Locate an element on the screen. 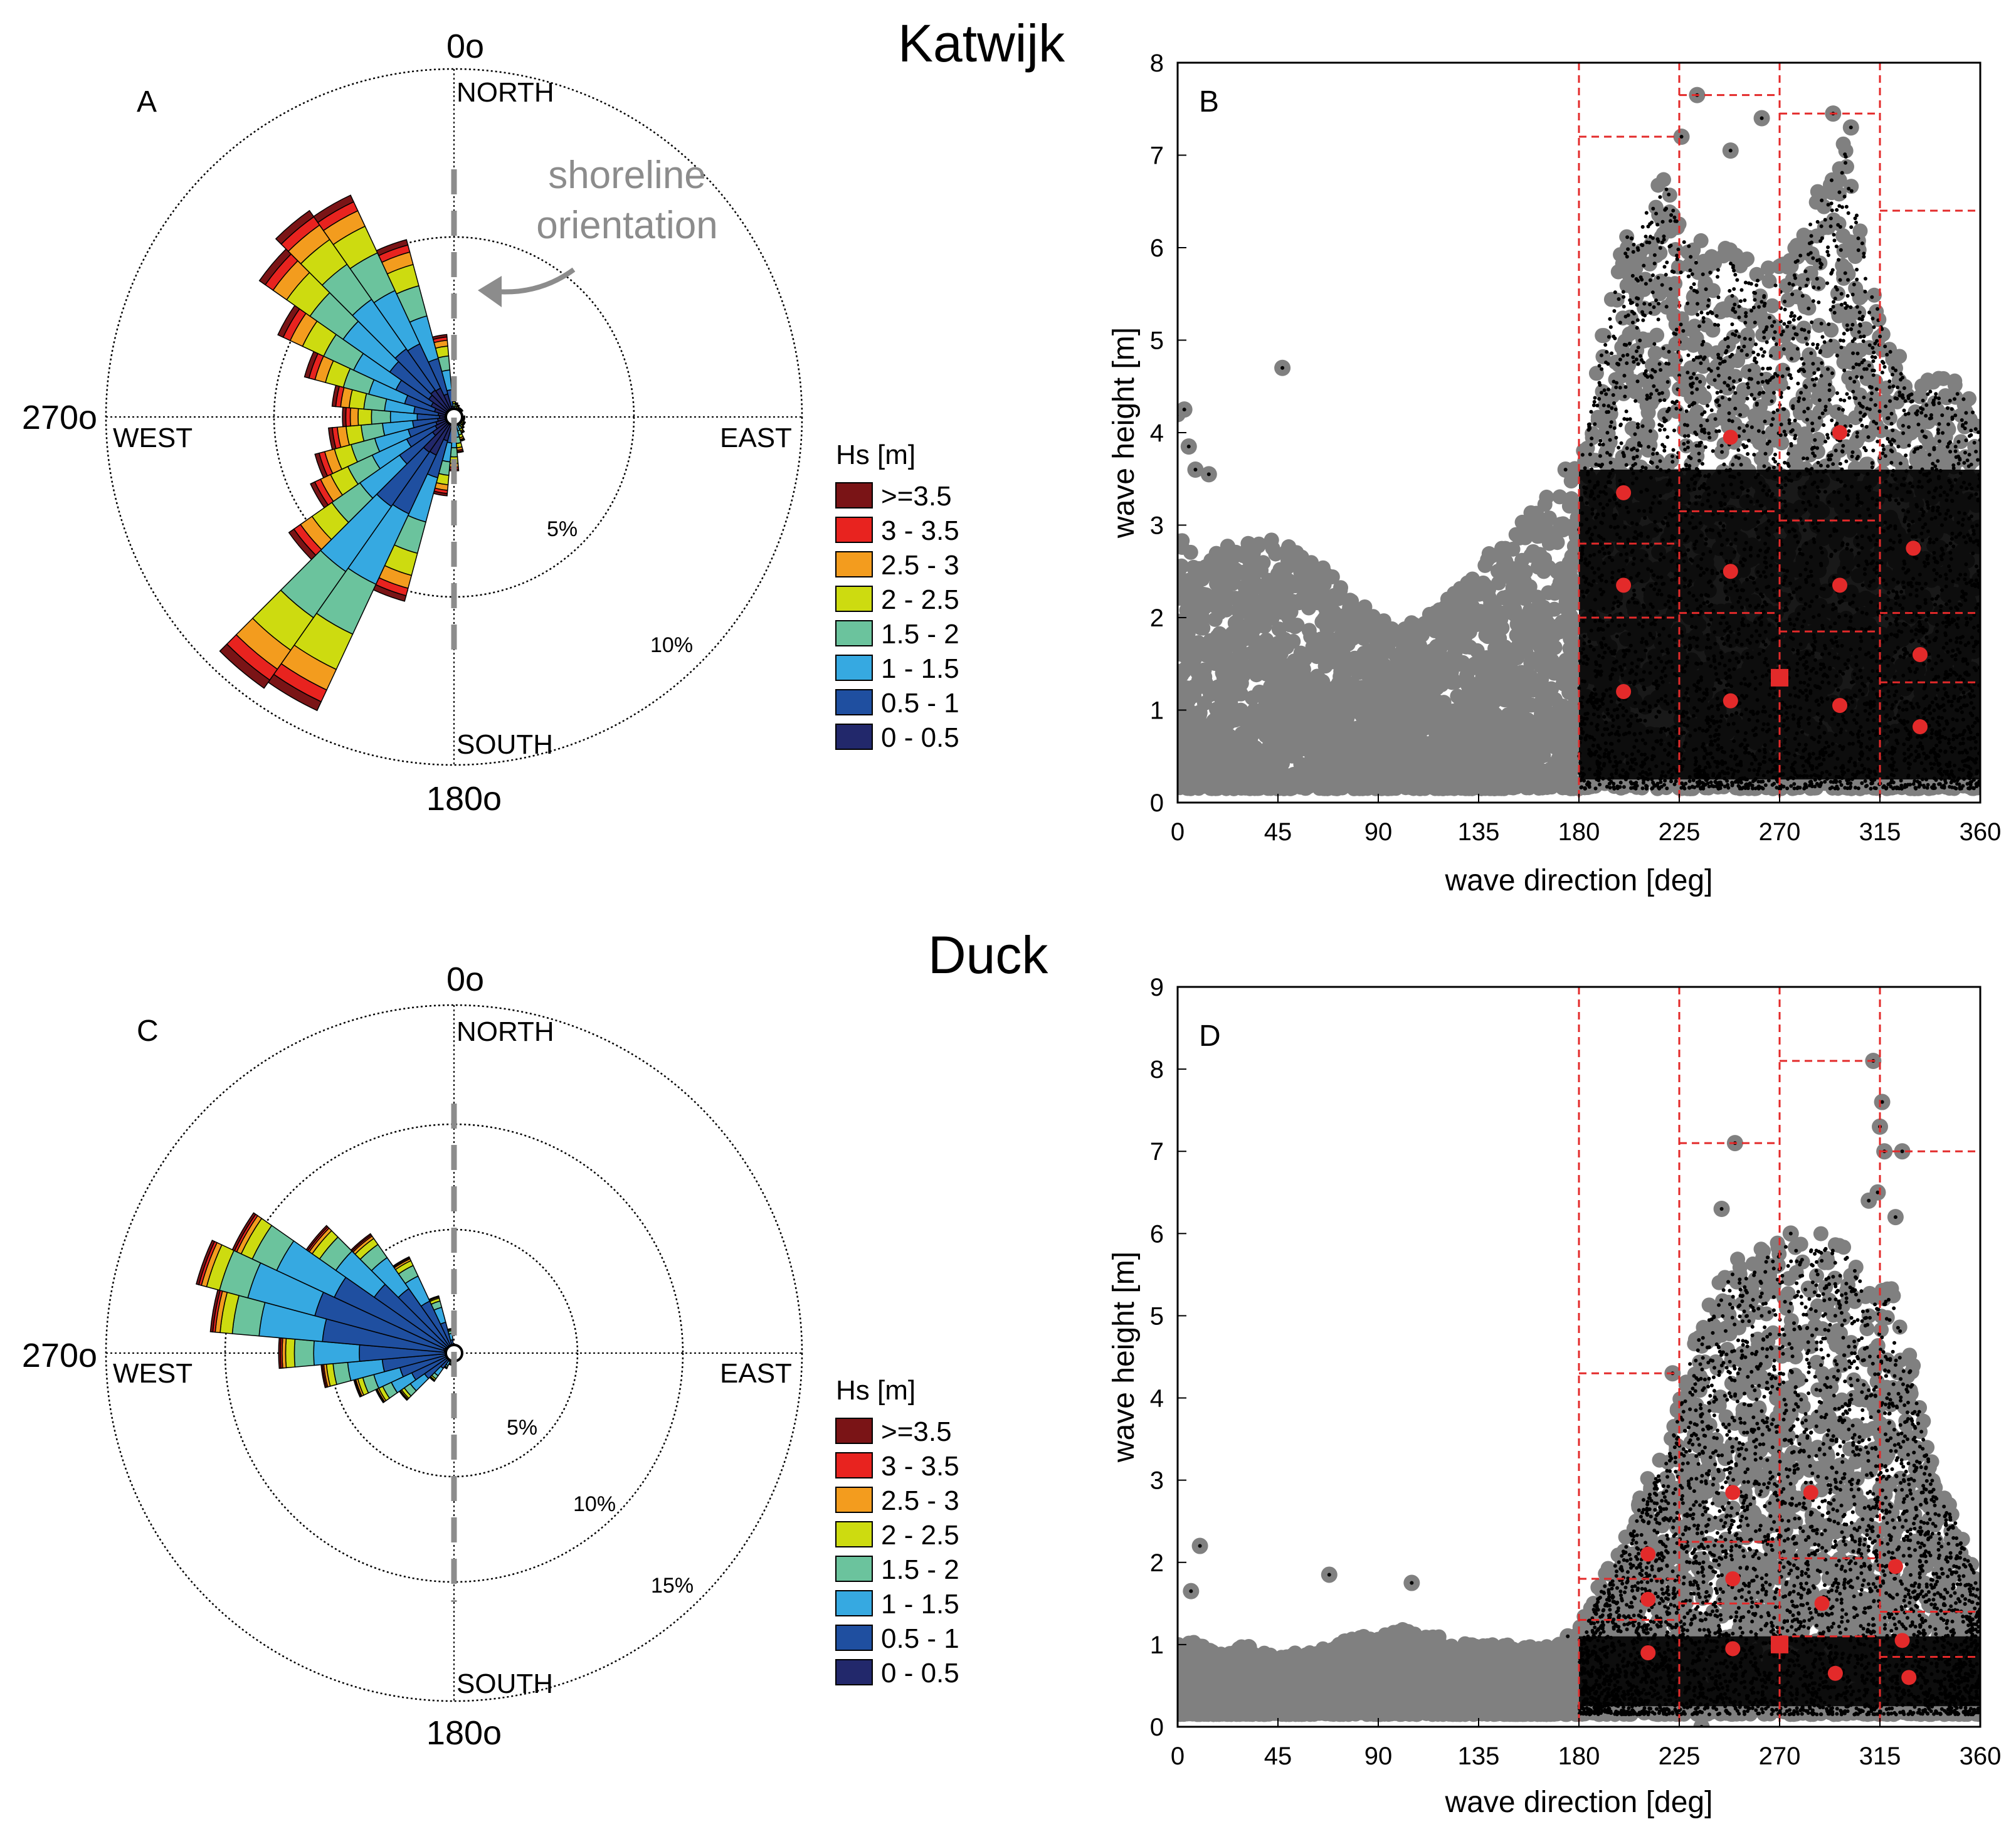 The height and width of the screenshot is (1834, 2016). deg-label-top: 0o is located at coordinates (465, 47).